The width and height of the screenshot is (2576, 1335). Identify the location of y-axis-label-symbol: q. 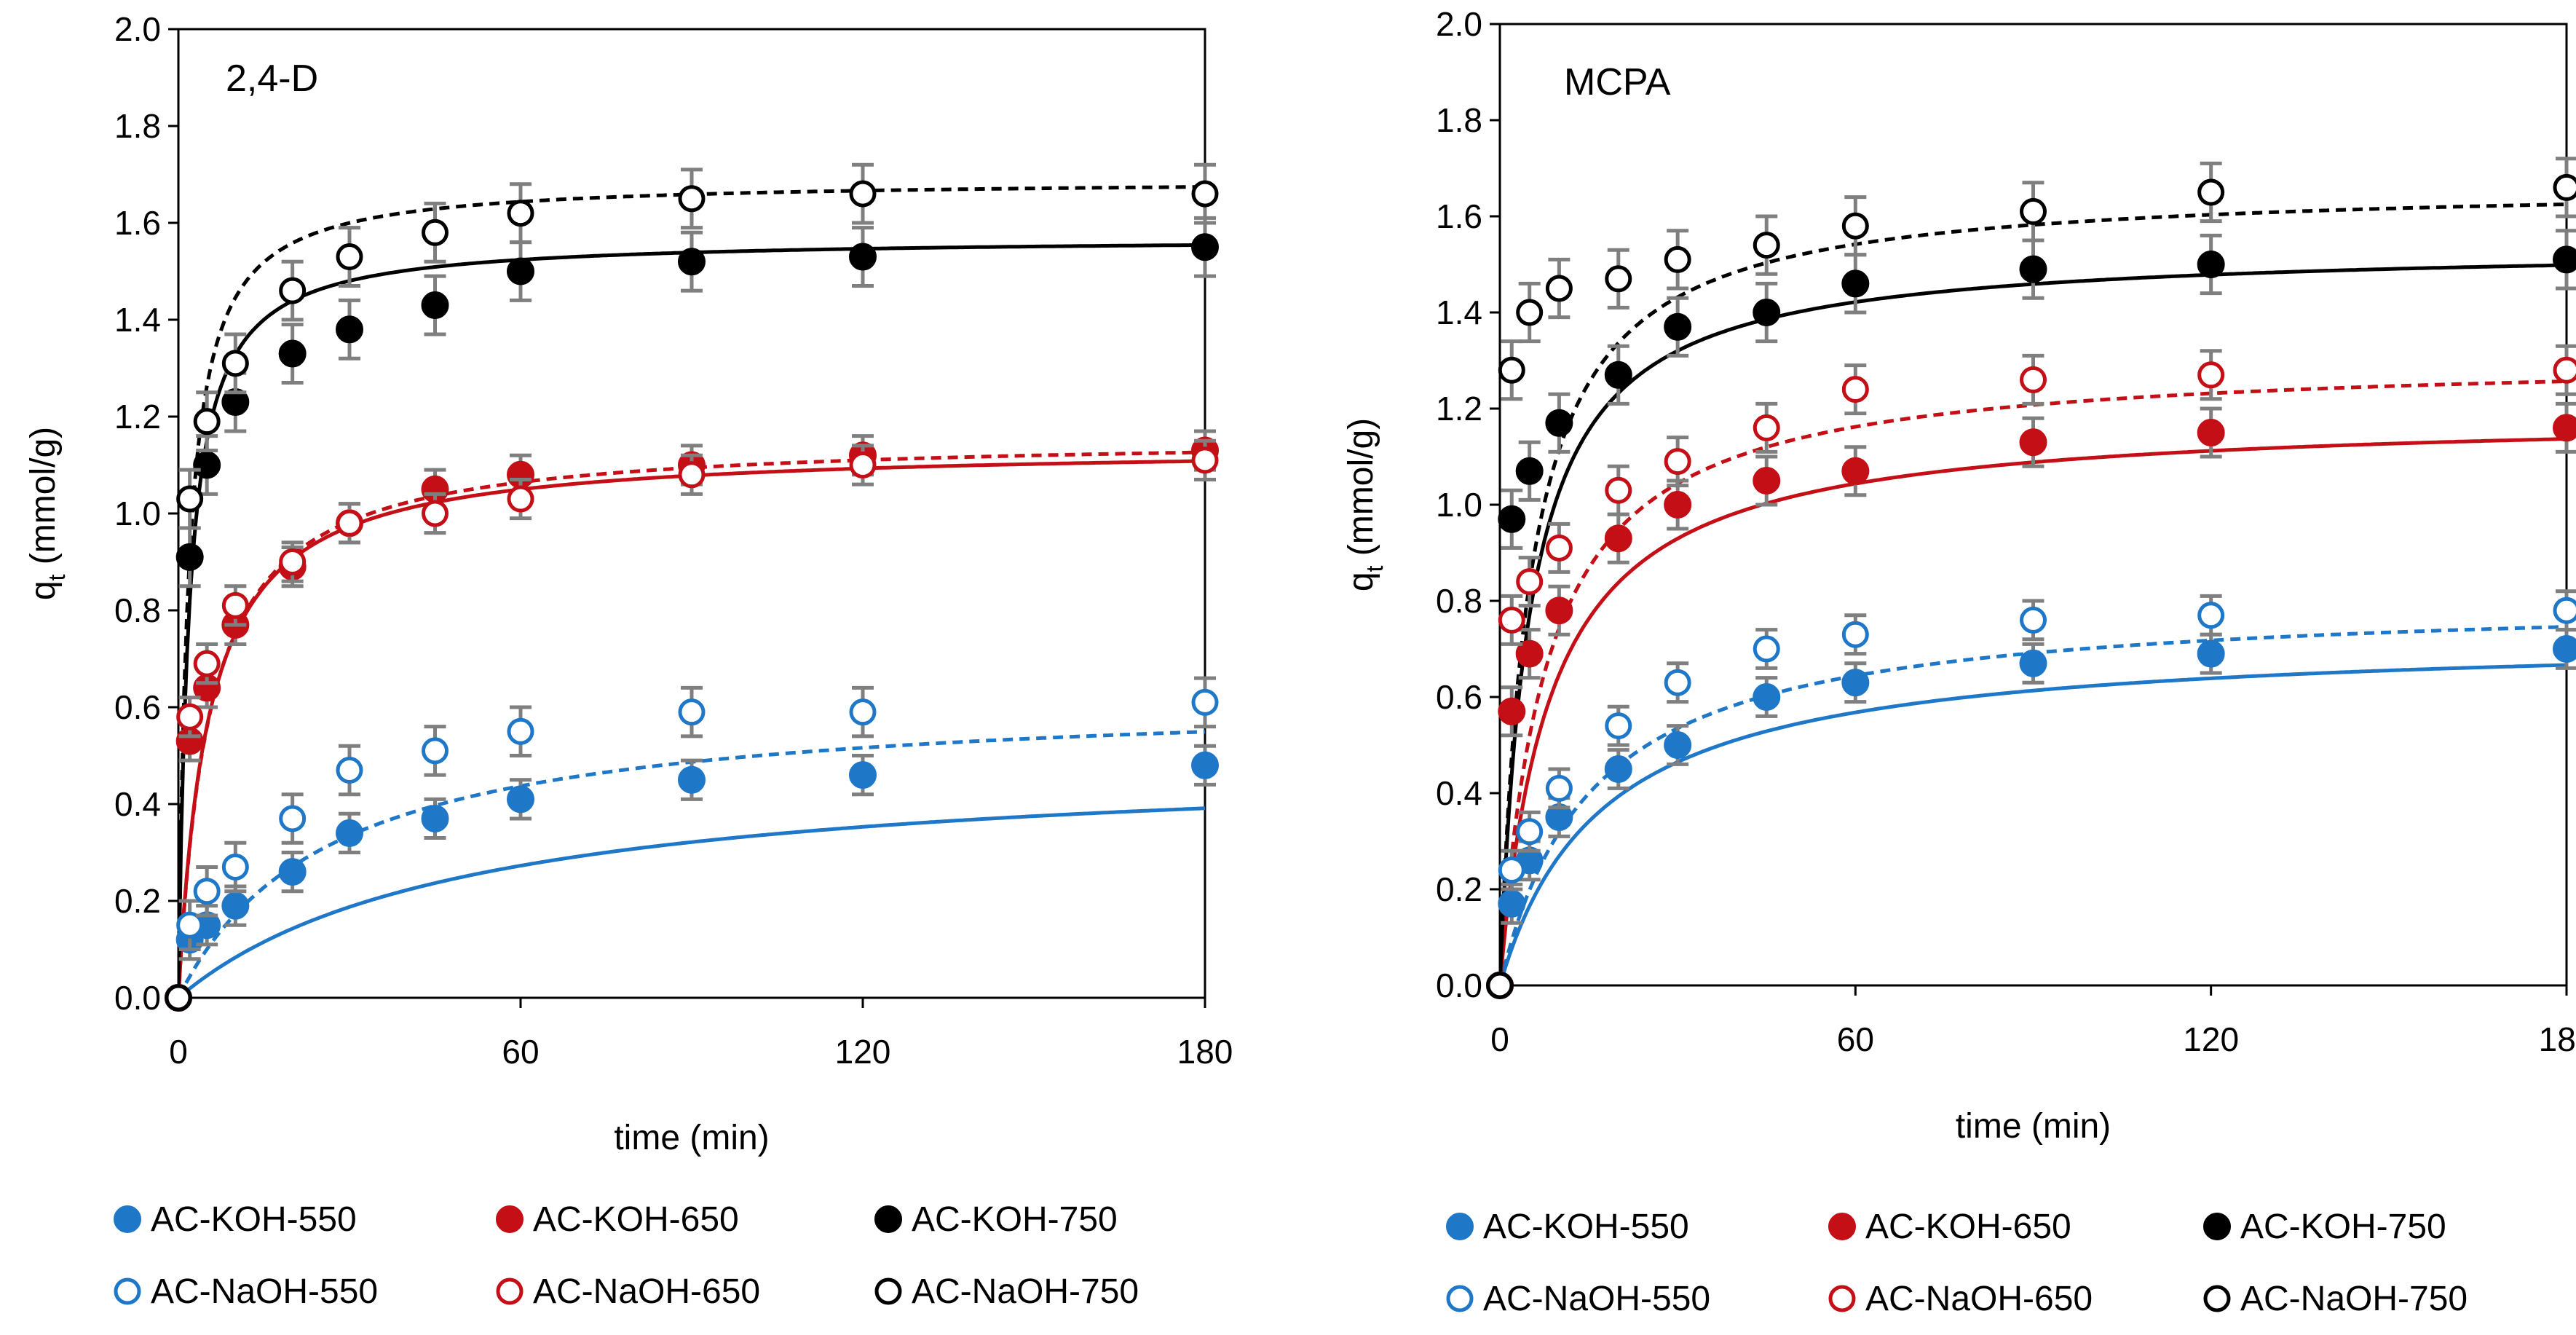
(1361, 581).